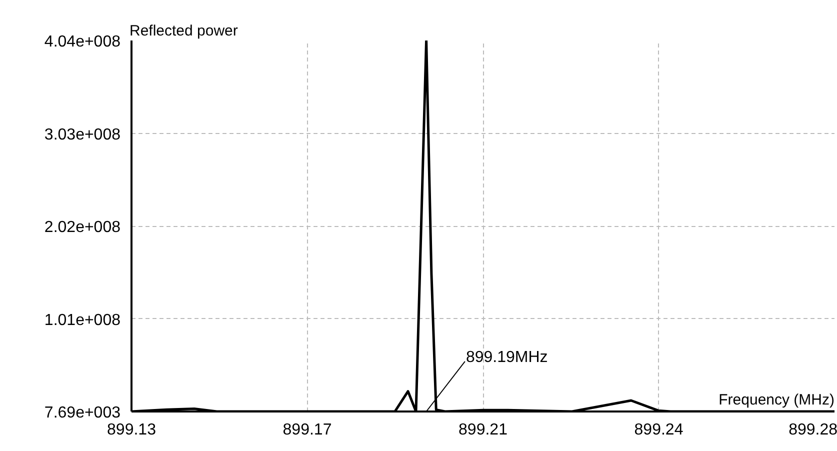  What do you see at coordinates (812, 430) in the screenshot?
I see `x-tick-label: 899.28` at bounding box center [812, 430].